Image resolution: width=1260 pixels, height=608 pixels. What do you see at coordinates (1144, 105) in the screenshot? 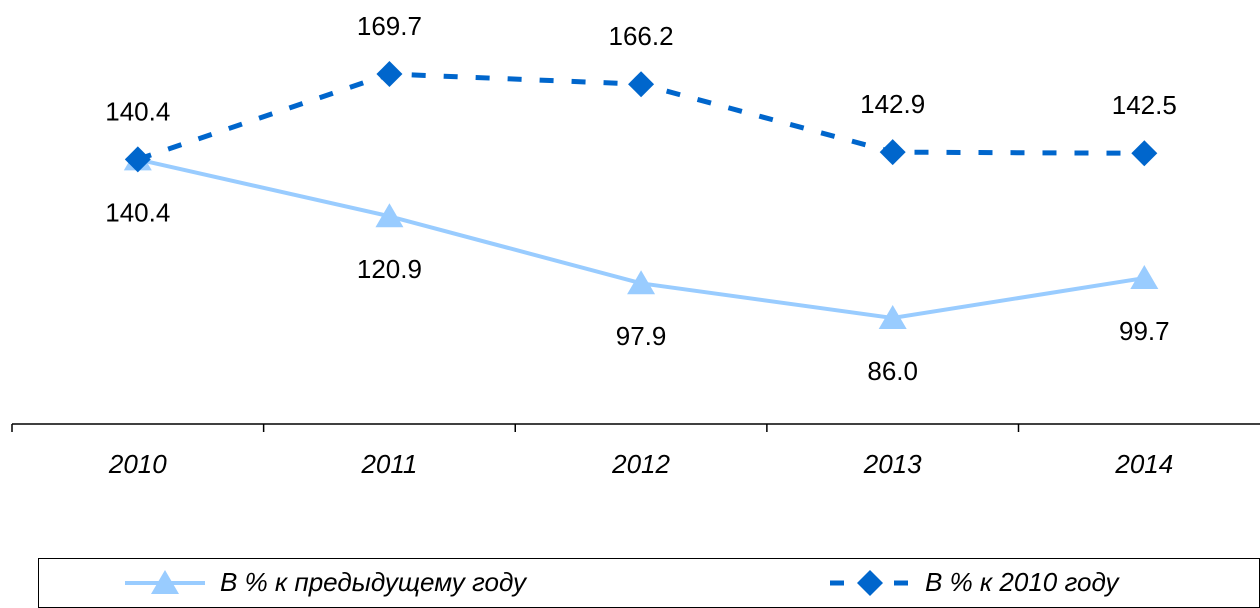
I see `data-label: 142.5` at bounding box center [1144, 105].